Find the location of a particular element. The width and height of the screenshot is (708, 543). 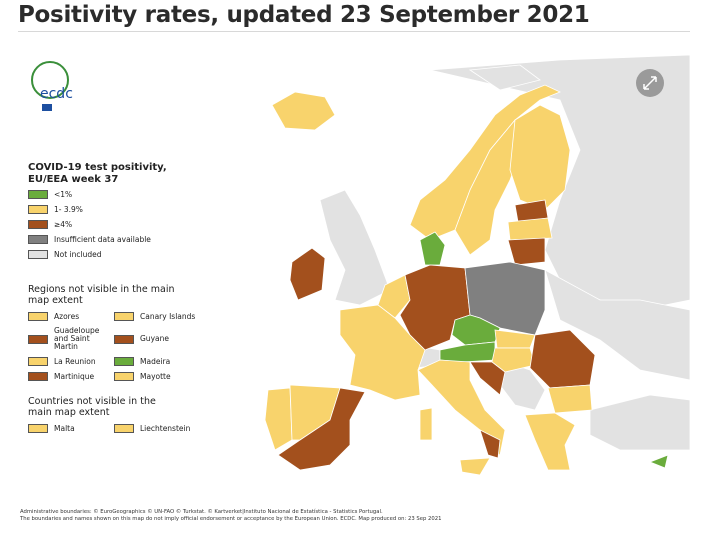

legend-label: Insufficient data available is located at coordinates (102, 239).